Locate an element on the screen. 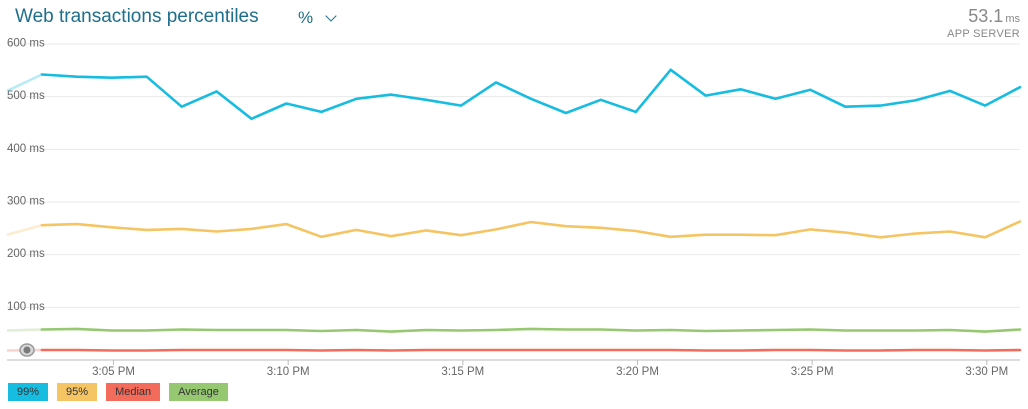 This screenshot has height=409, width=1028. legend-item-average: Average is located at coordinates (198, 392).